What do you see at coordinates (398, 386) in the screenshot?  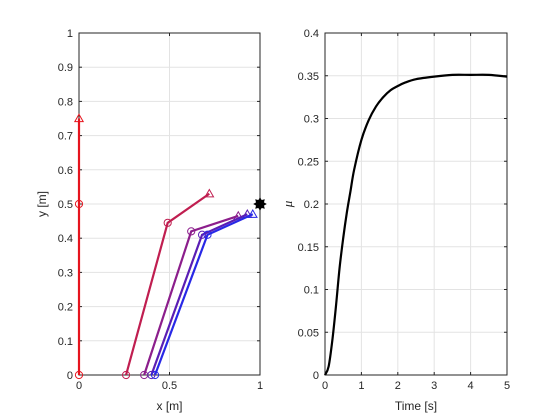 I see `x-tick-label: 2` at bounding box center [398, 386].